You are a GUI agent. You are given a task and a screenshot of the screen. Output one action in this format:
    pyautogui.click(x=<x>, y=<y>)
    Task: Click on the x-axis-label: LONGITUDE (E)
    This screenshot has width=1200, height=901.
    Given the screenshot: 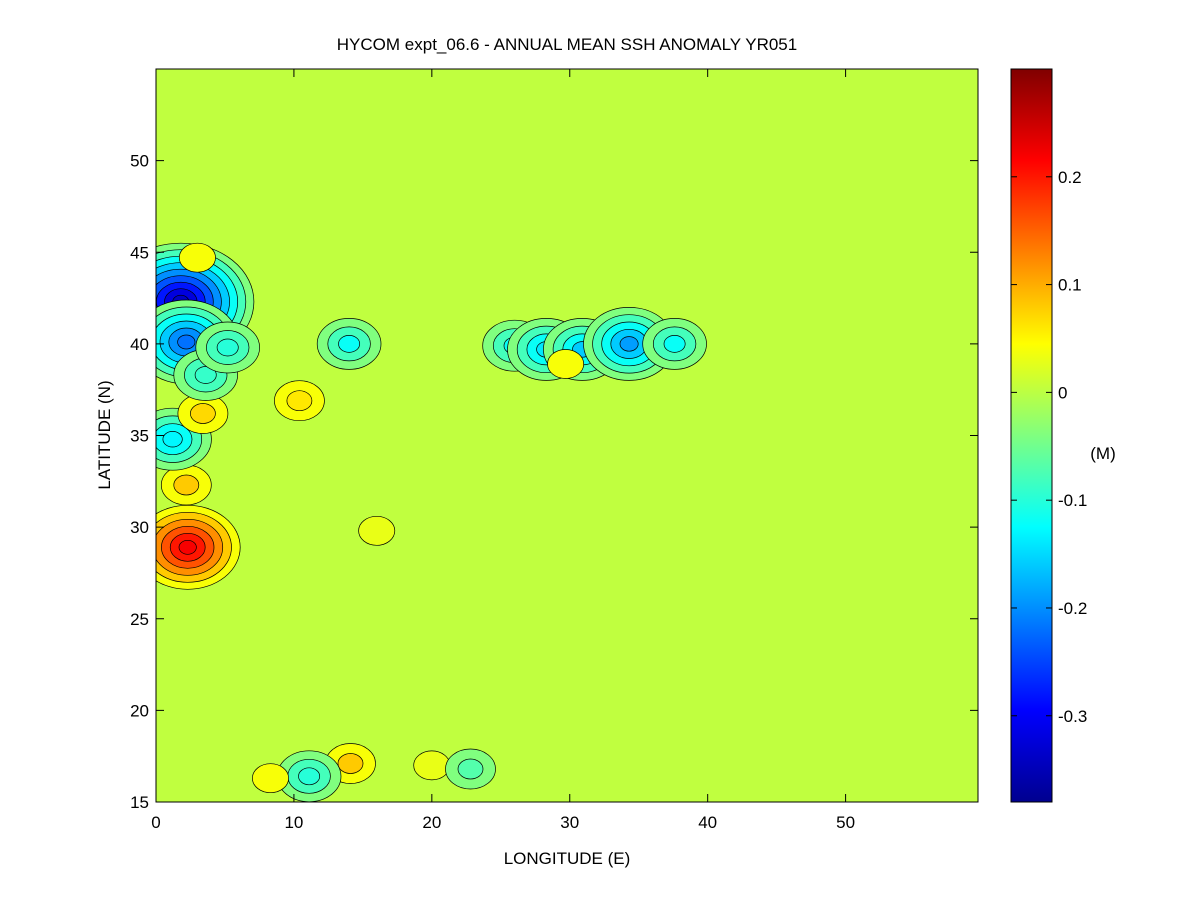 What is the action you would take?
    pyautogui.click(x=567, y=858)
    